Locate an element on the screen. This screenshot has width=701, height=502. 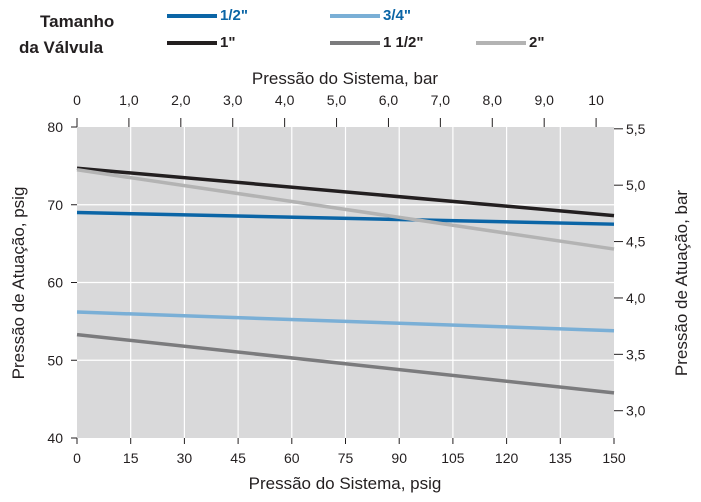
x2-tick-label: 9,0 is located at coordinates (544, 100).